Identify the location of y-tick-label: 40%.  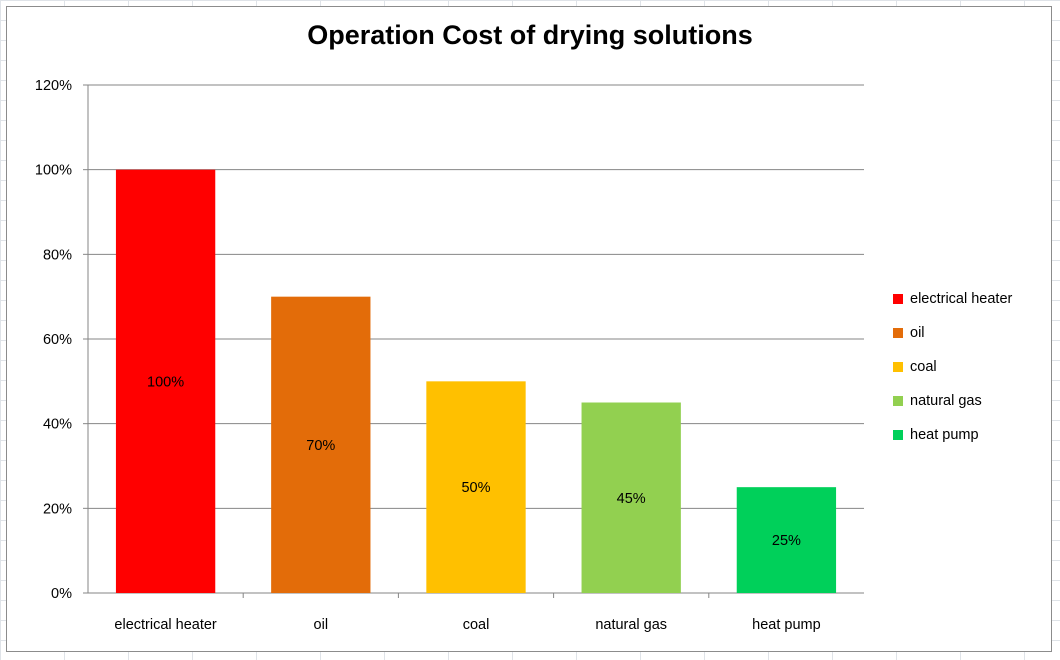
(57, 425).